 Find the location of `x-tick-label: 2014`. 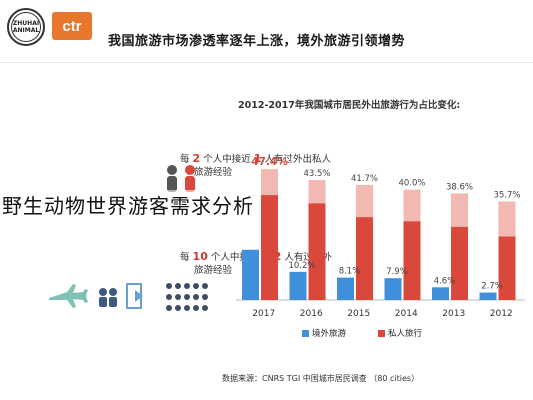

x-tick-label: 2014 is located at coordinates (406, 314).